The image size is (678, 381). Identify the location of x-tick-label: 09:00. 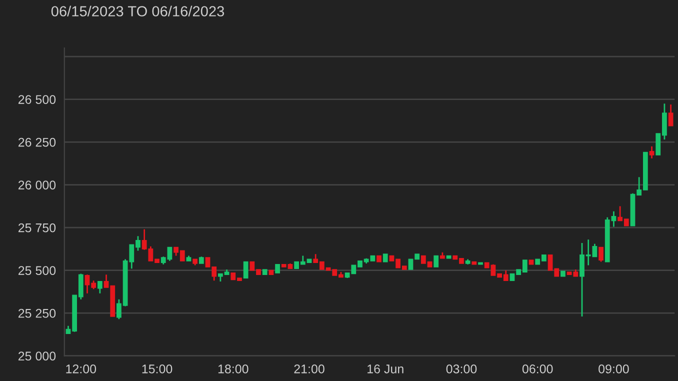
(613, 369).